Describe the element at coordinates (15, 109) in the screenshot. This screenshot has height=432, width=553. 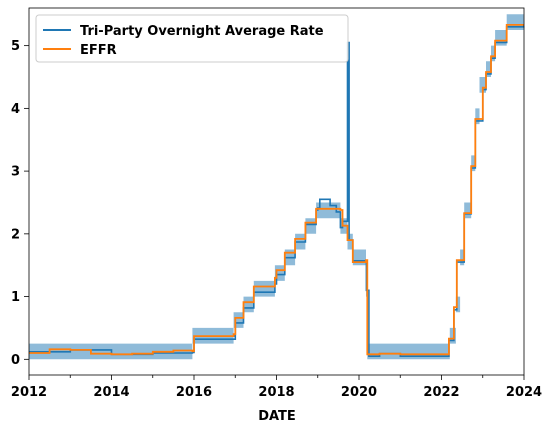
I see `y-tick-label: 4` at that location.